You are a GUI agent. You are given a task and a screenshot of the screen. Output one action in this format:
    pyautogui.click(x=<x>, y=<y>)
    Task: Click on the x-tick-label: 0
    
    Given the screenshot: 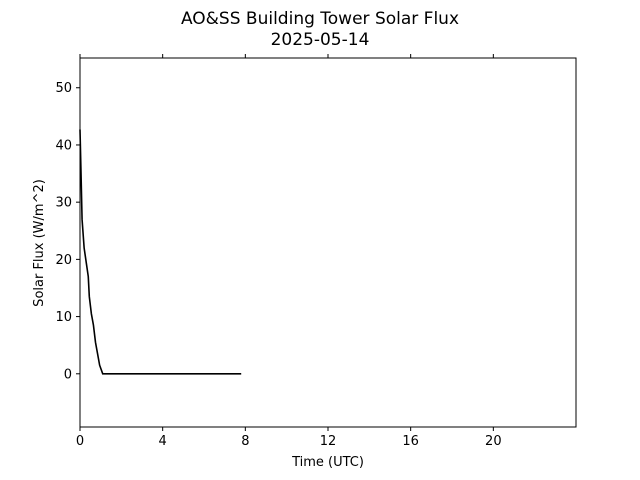 What is the action you would take?
    pyautogui.click(x=80, y=441)
    